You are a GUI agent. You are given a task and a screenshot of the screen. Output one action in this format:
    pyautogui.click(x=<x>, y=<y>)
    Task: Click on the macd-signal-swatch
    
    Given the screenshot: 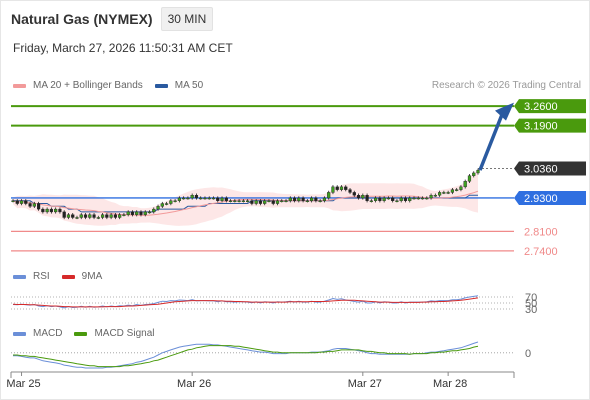 What is the action you would take?
    pyautogui.click(x=81, y=333)
    